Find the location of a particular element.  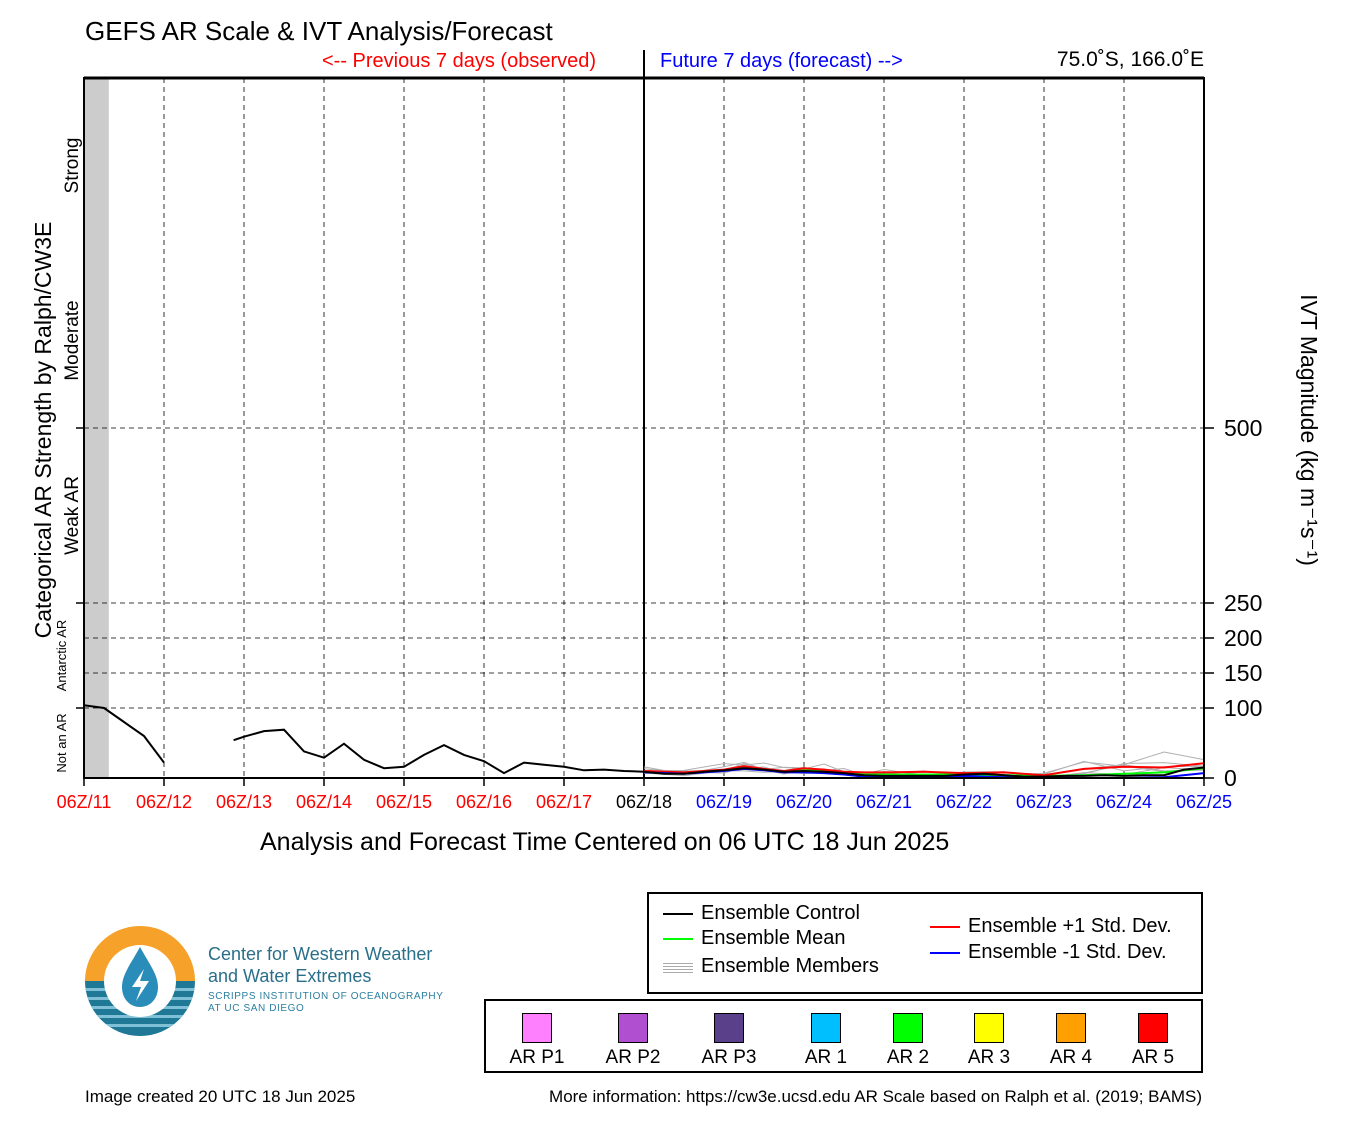

x-tick-label: 06Z/16 is located at coordinates (484, 802).